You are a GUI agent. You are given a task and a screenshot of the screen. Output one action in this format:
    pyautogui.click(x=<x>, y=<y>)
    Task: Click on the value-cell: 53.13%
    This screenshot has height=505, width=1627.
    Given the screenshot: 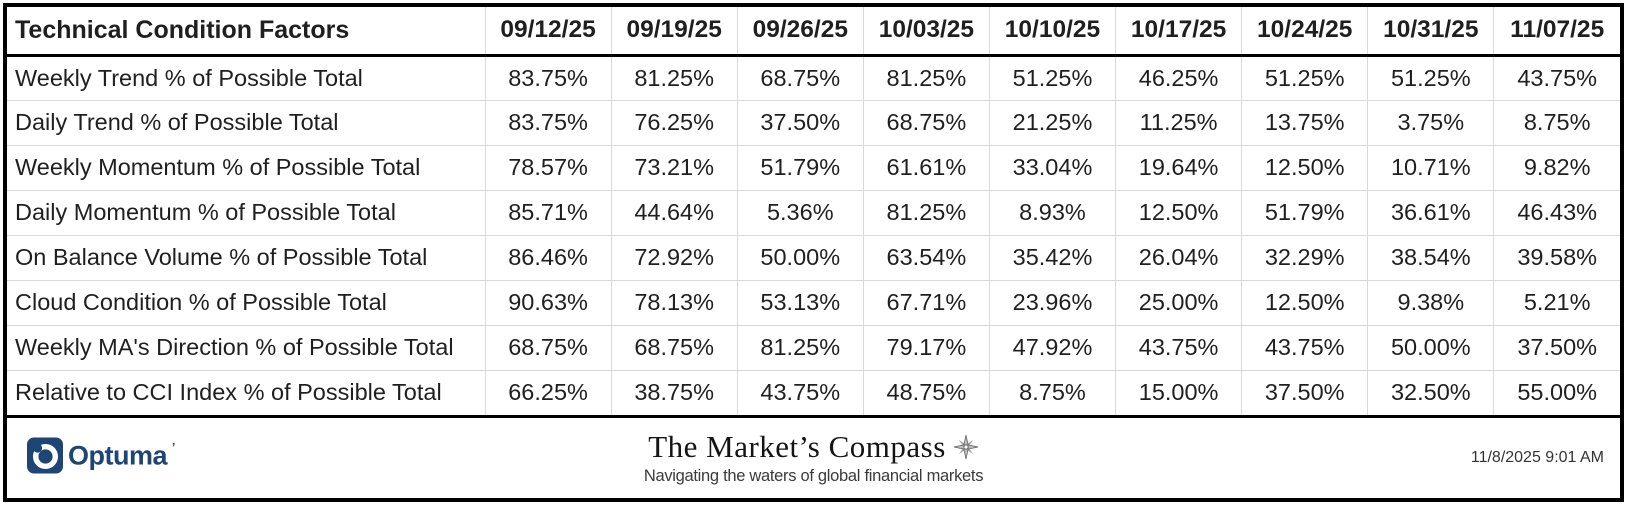 What is the action you would take?
    pyautogui.click(x=800, y=303)
    